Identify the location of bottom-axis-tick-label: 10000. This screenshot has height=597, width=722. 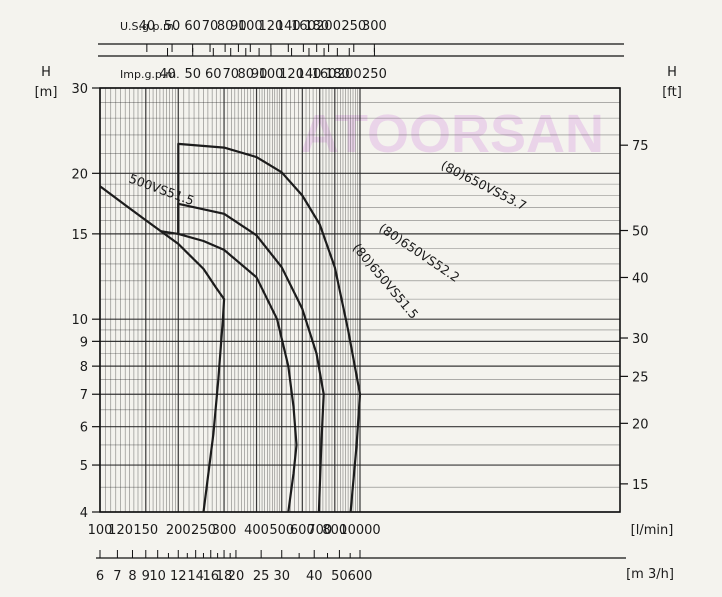
(359, 530).